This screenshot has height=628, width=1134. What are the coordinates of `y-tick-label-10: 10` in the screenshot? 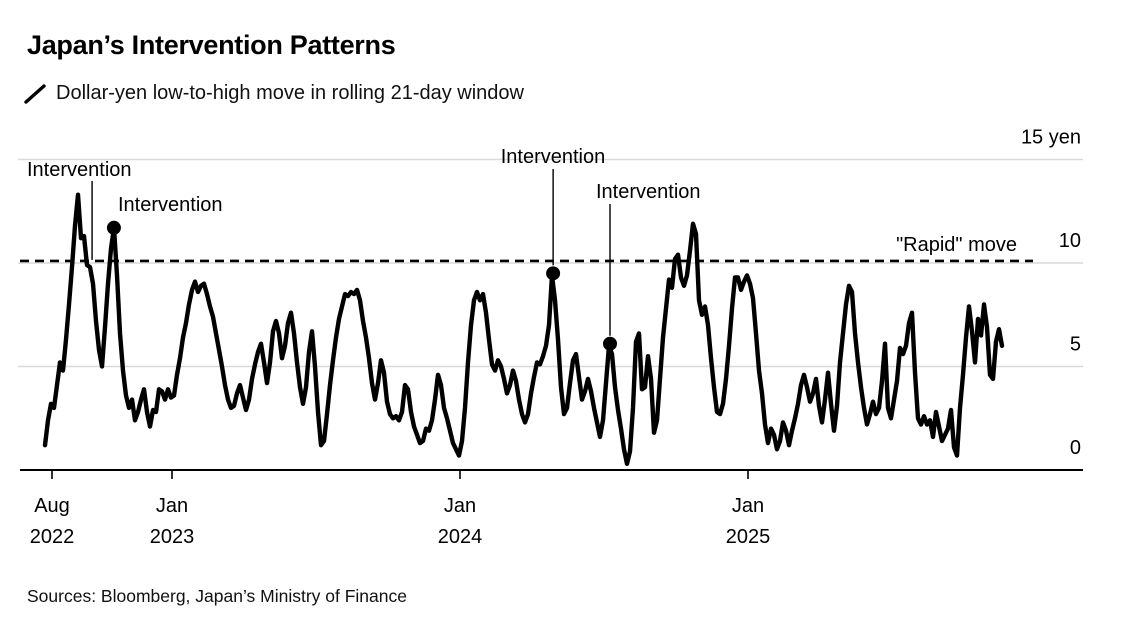 It's located at (1070, 241).